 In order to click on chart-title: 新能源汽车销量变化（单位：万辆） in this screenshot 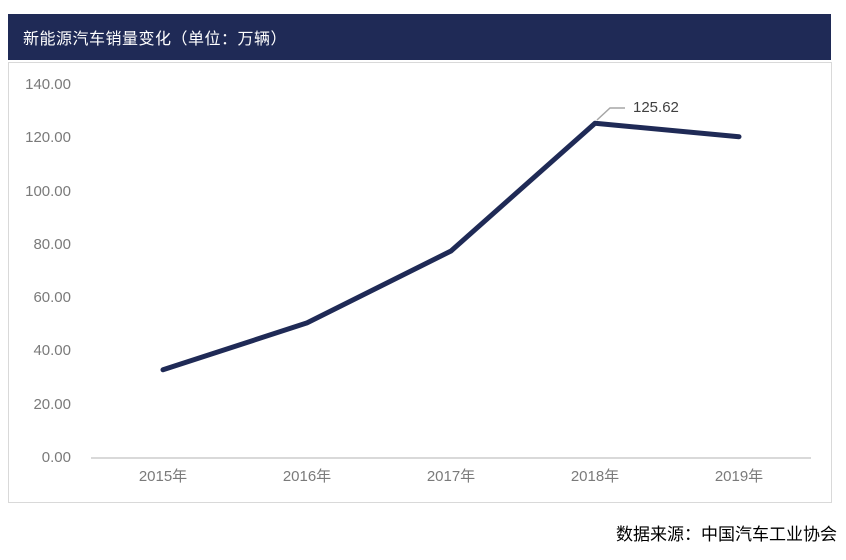, I will do `click(155, 39)`.